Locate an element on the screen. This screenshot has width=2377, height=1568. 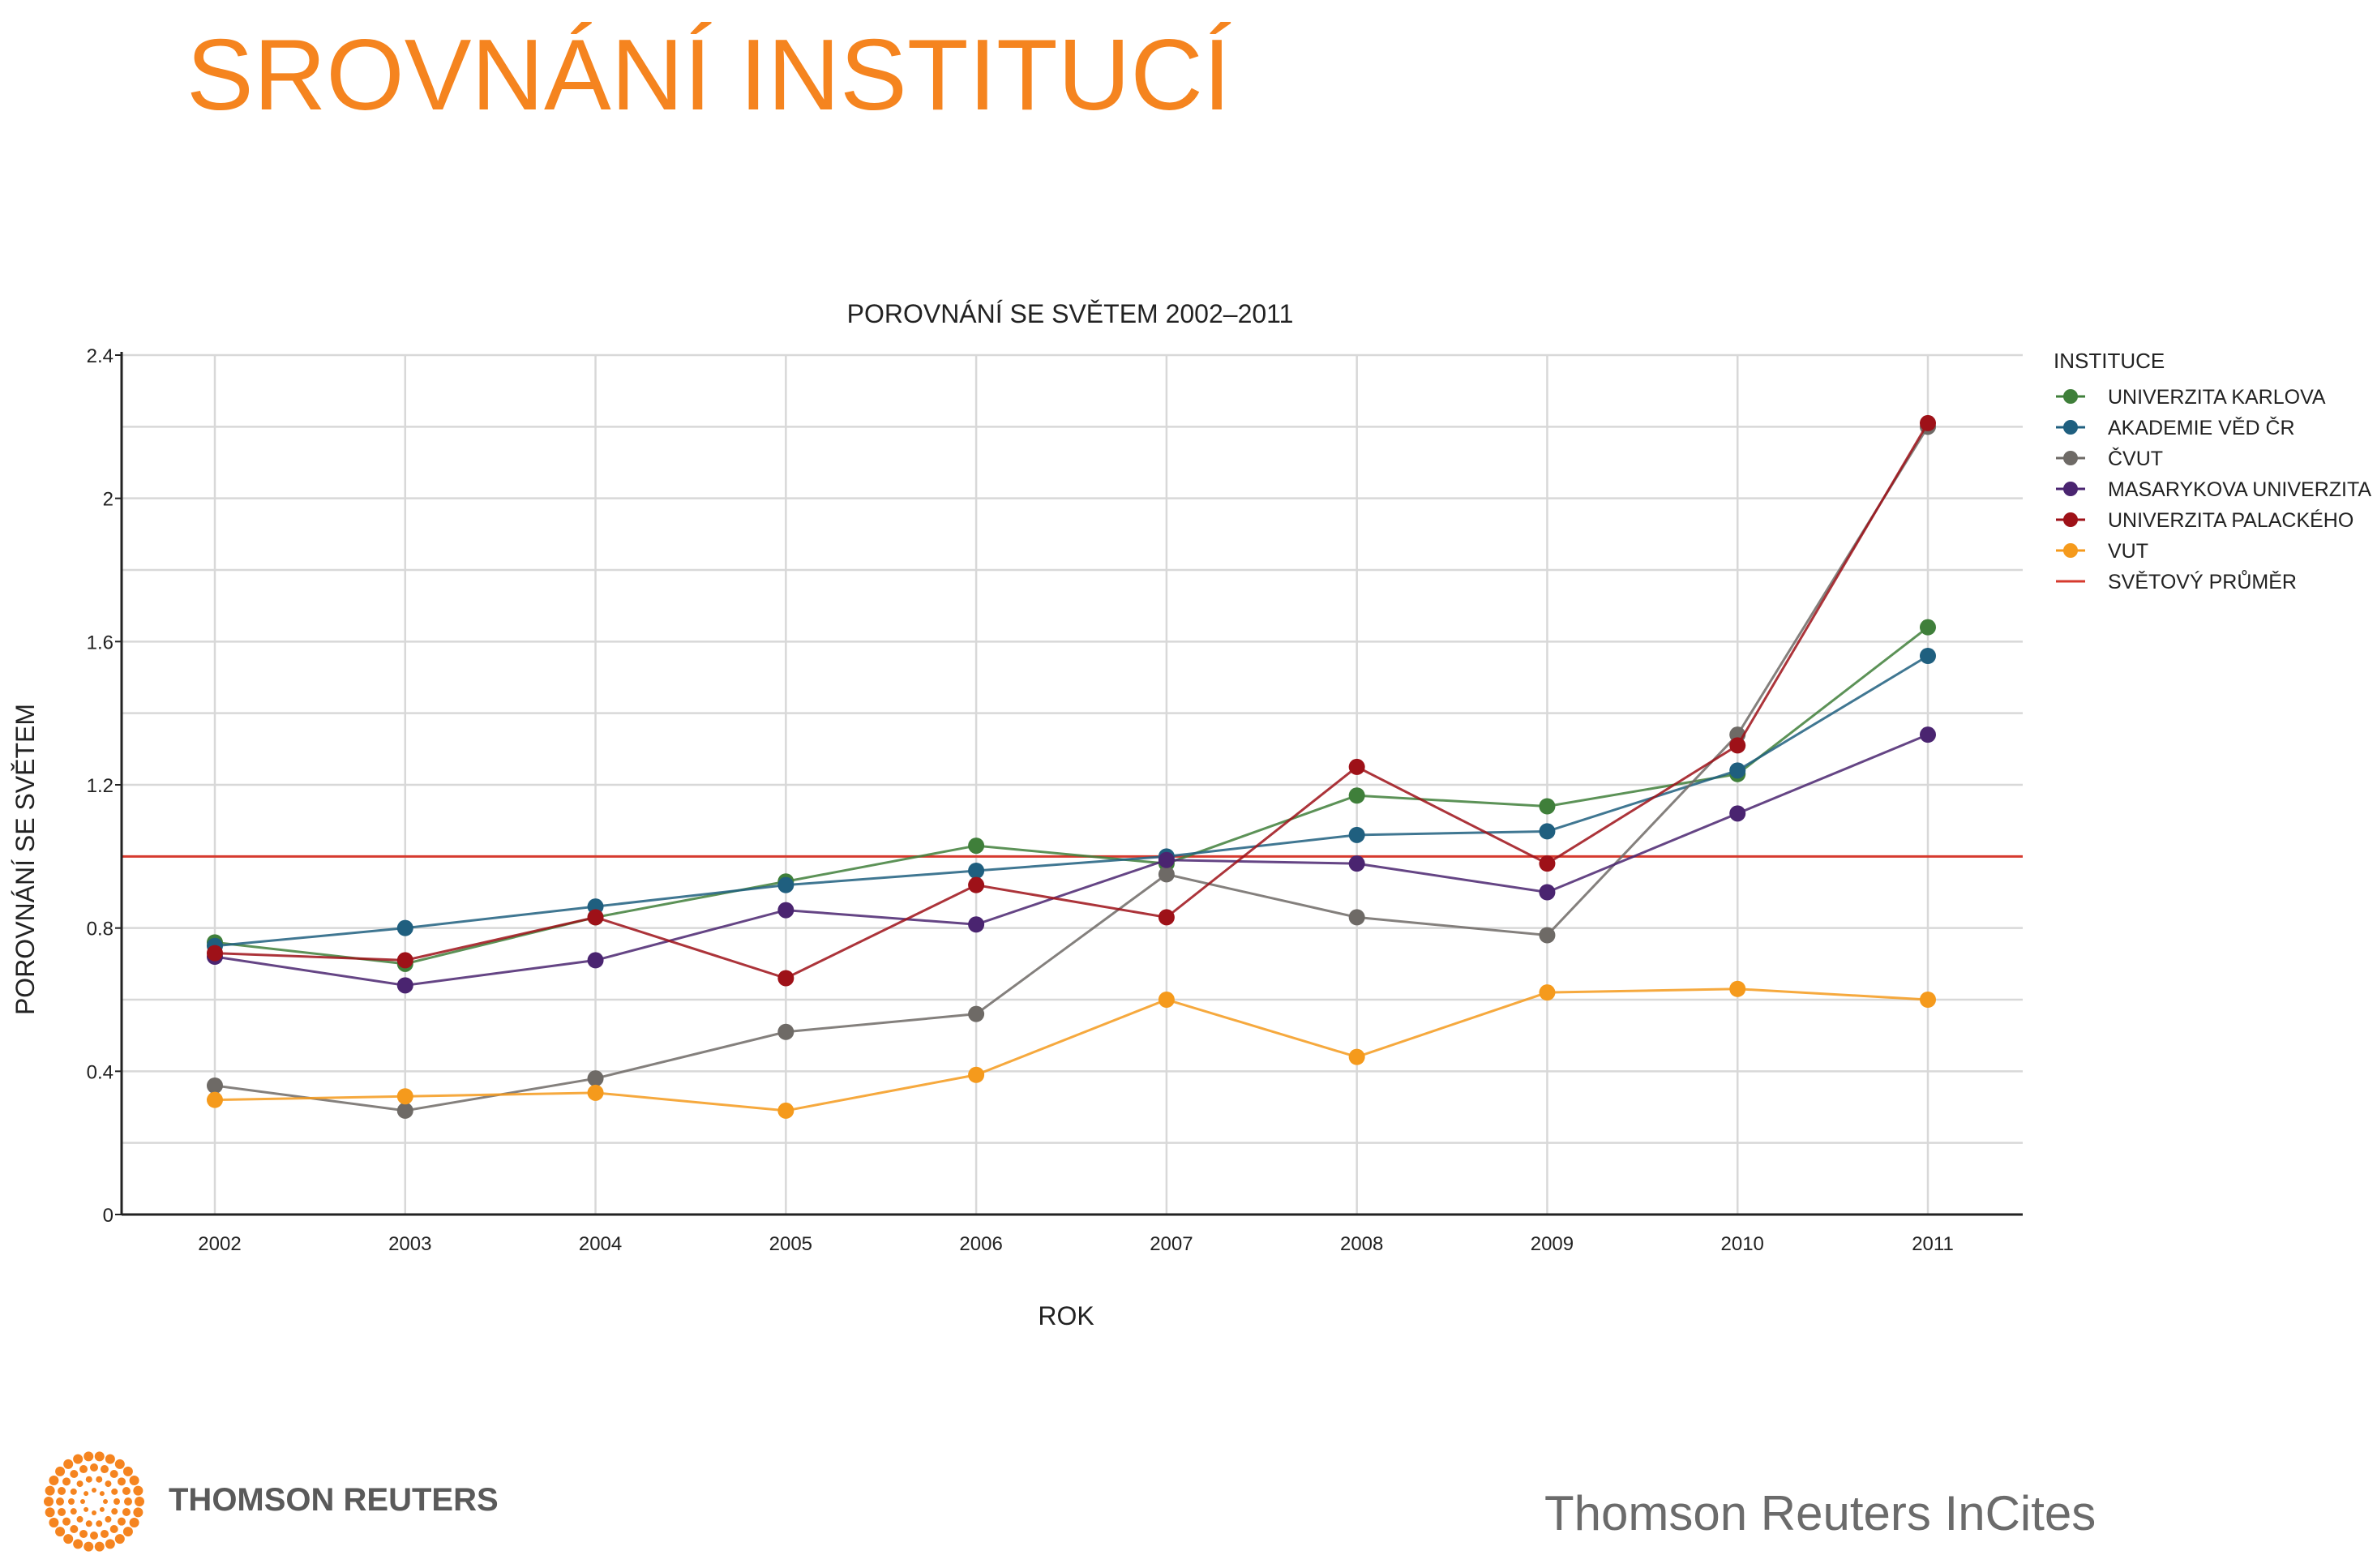
legend-item: UNIVERZITA PALACKÉHO is located at coordinates (2204, 520).